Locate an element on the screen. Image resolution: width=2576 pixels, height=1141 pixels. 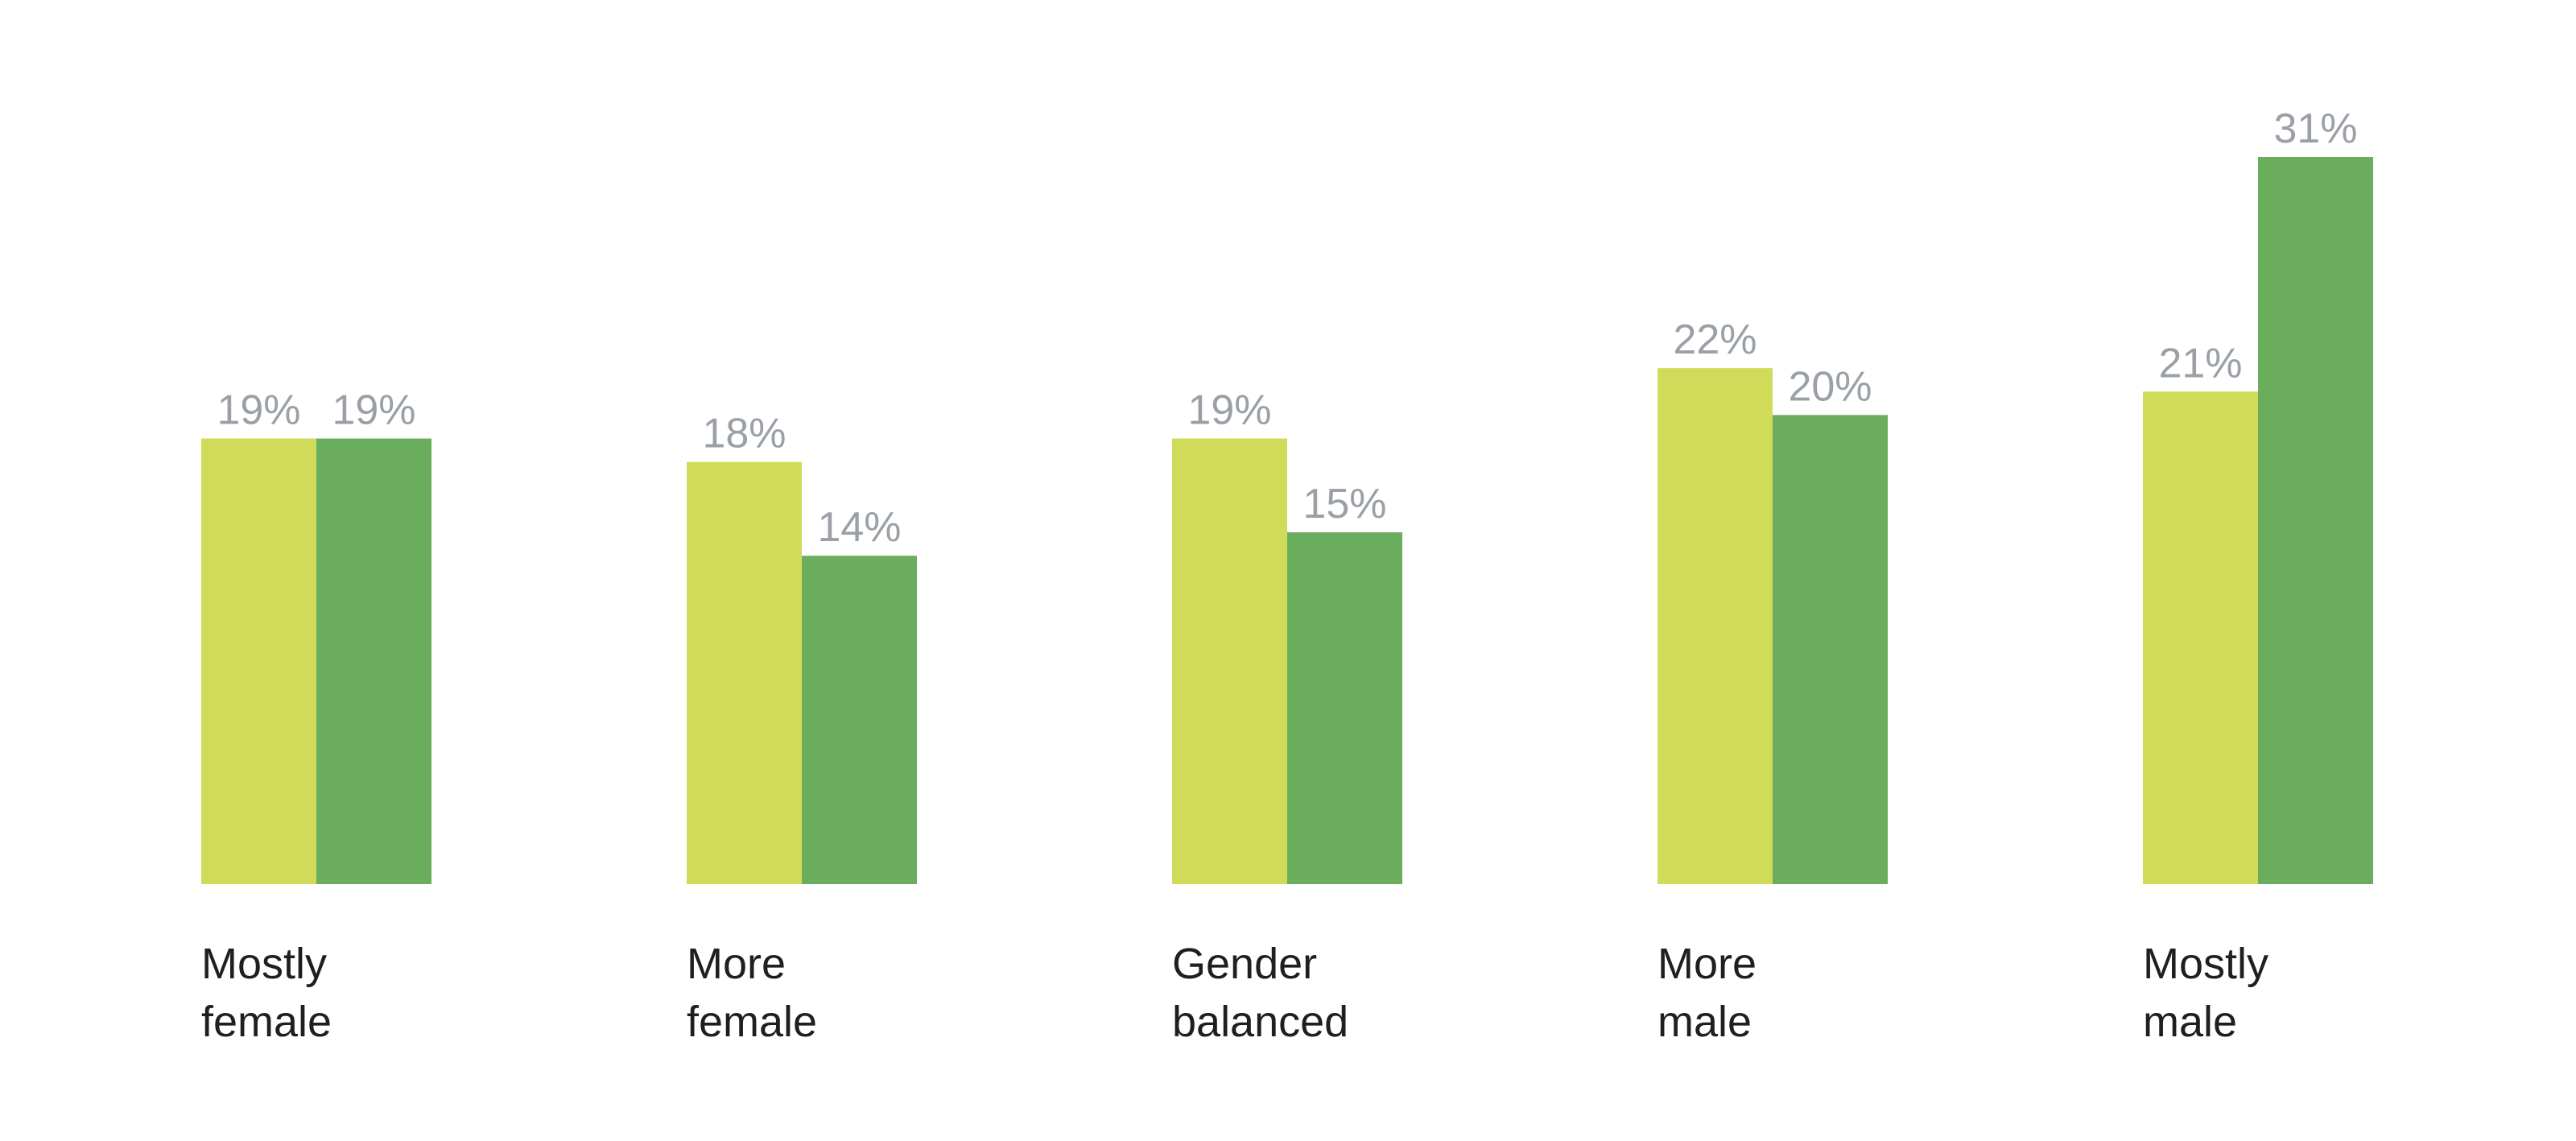
value-label-series-2-0: 19% is located at coordinates (373, 410).